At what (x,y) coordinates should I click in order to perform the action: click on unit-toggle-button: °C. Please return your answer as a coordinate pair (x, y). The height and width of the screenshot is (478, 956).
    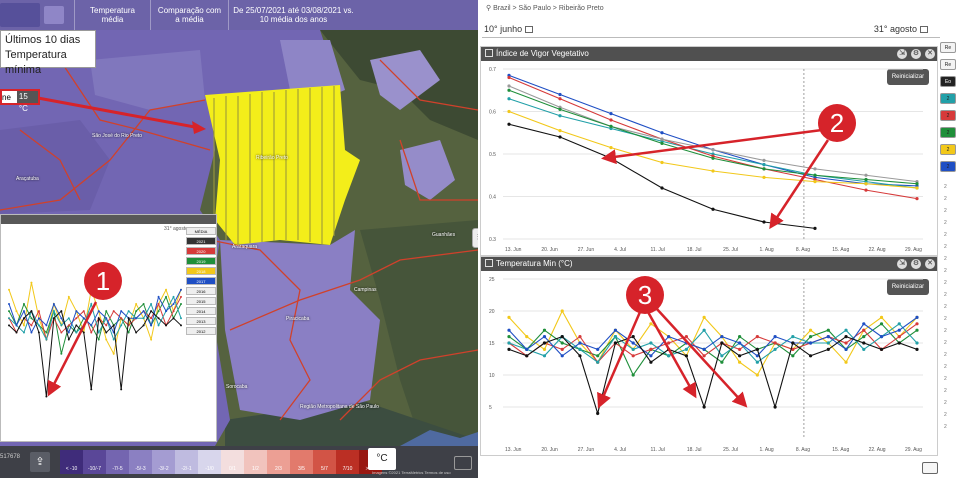
    Looking at the image, I should click on (382, 459).